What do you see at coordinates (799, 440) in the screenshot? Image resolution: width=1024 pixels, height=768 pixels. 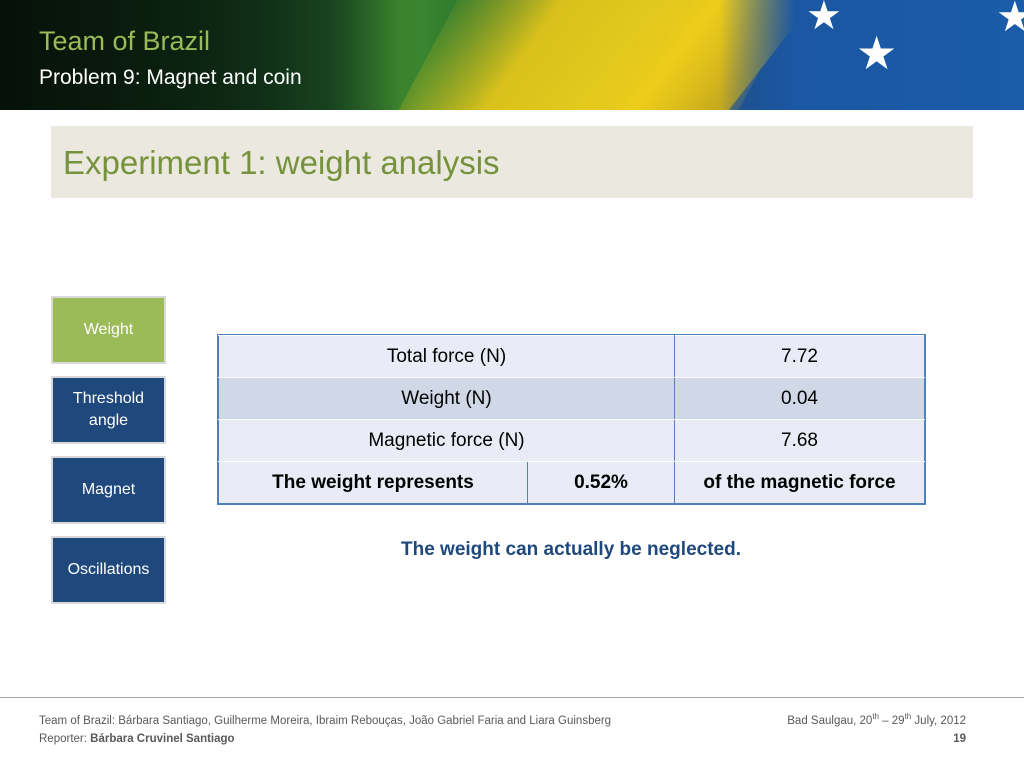 I see `table-cell-value: 7.68` at bounding box center [799, 440].